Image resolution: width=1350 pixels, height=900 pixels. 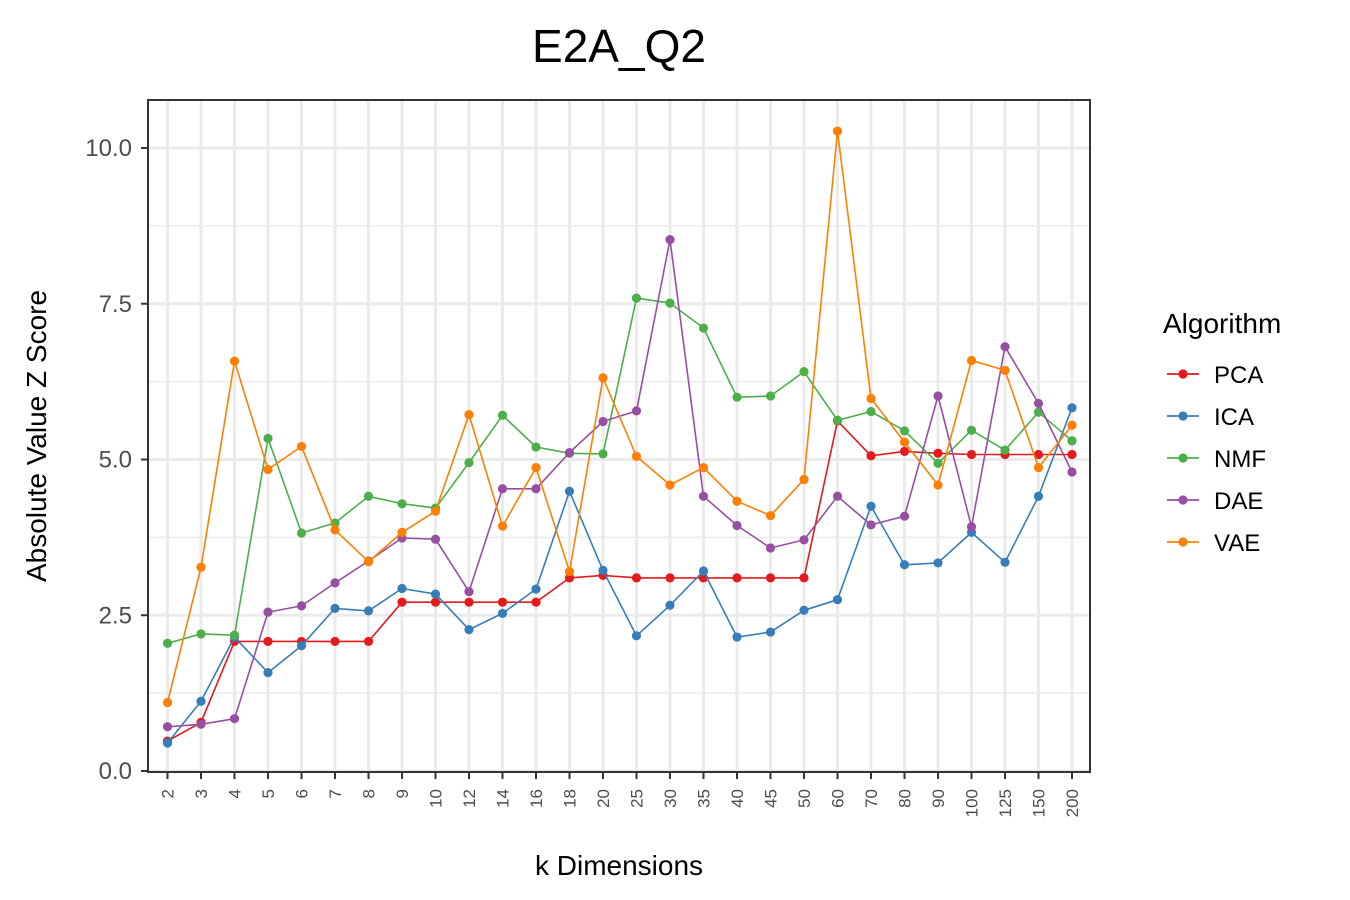 I want to click on x-tick-label: 25, so click(x=637, y=798).